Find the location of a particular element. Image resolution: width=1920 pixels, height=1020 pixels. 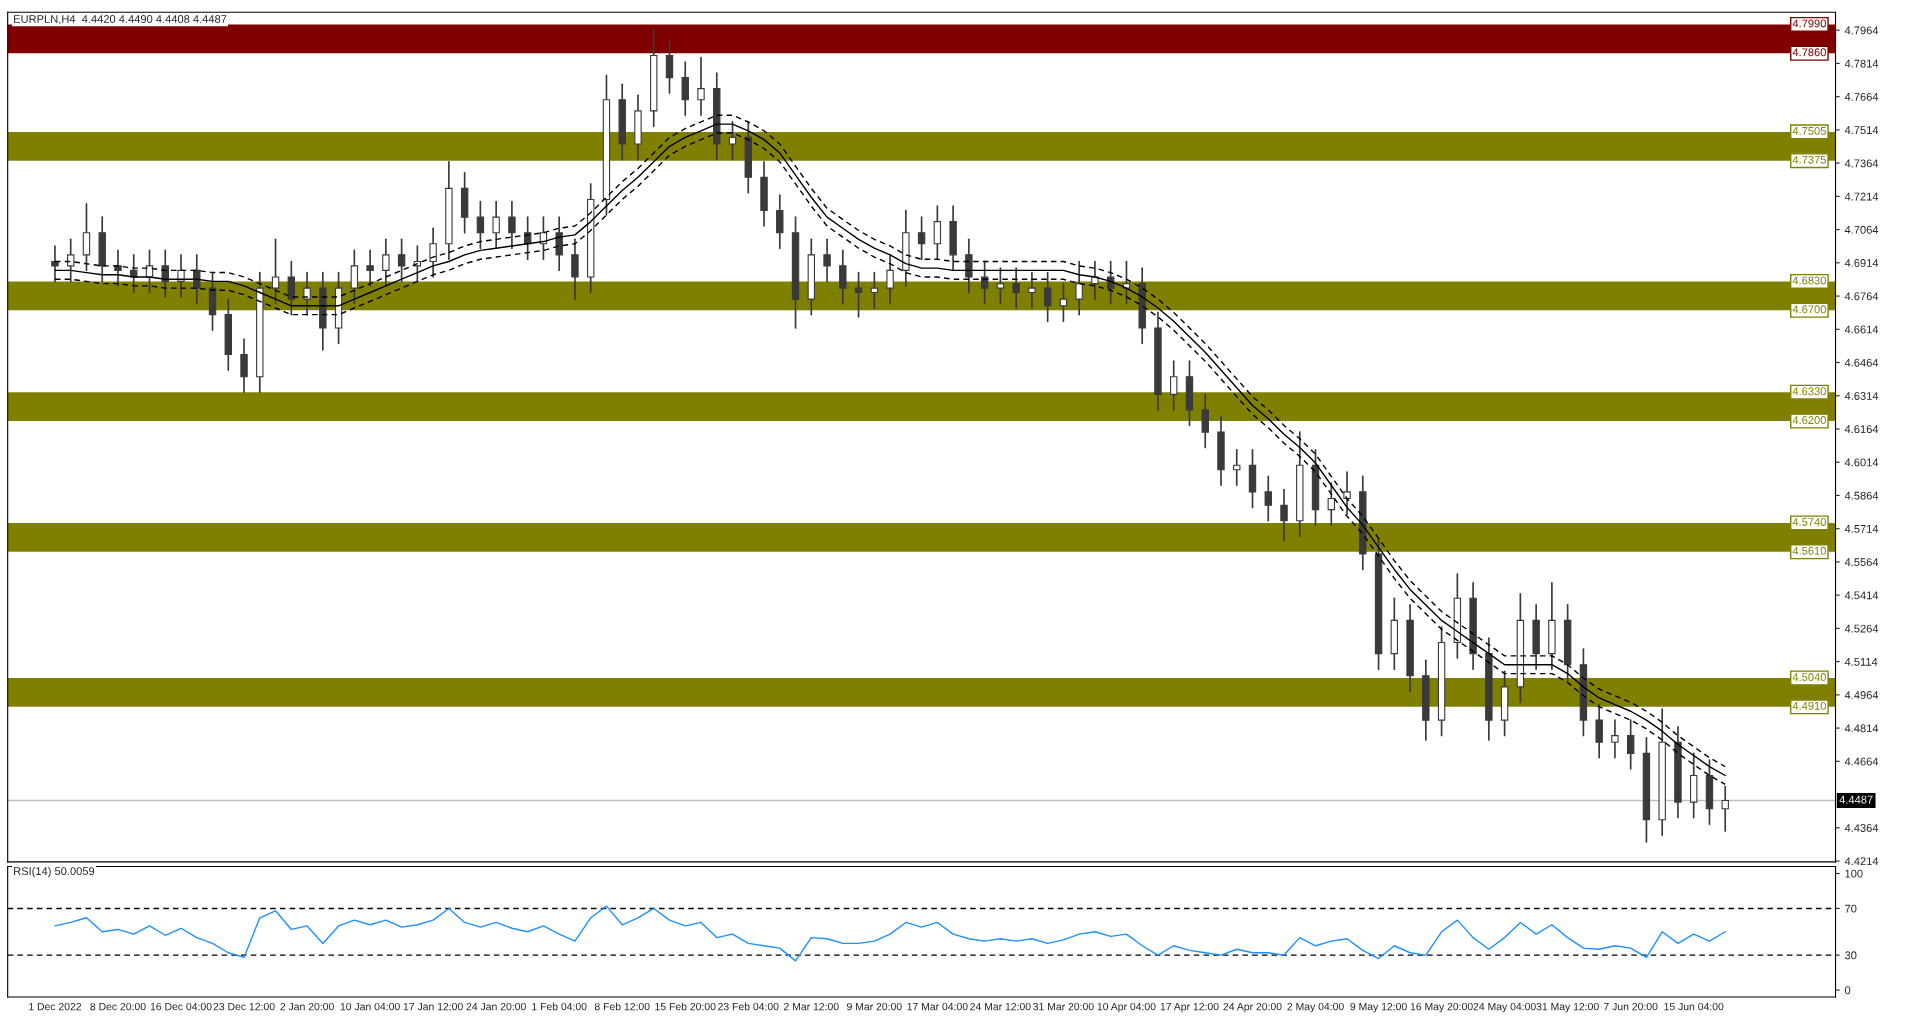

x-tick-label: 2 Mar 12:00 is located at coordinates (811, 1006).